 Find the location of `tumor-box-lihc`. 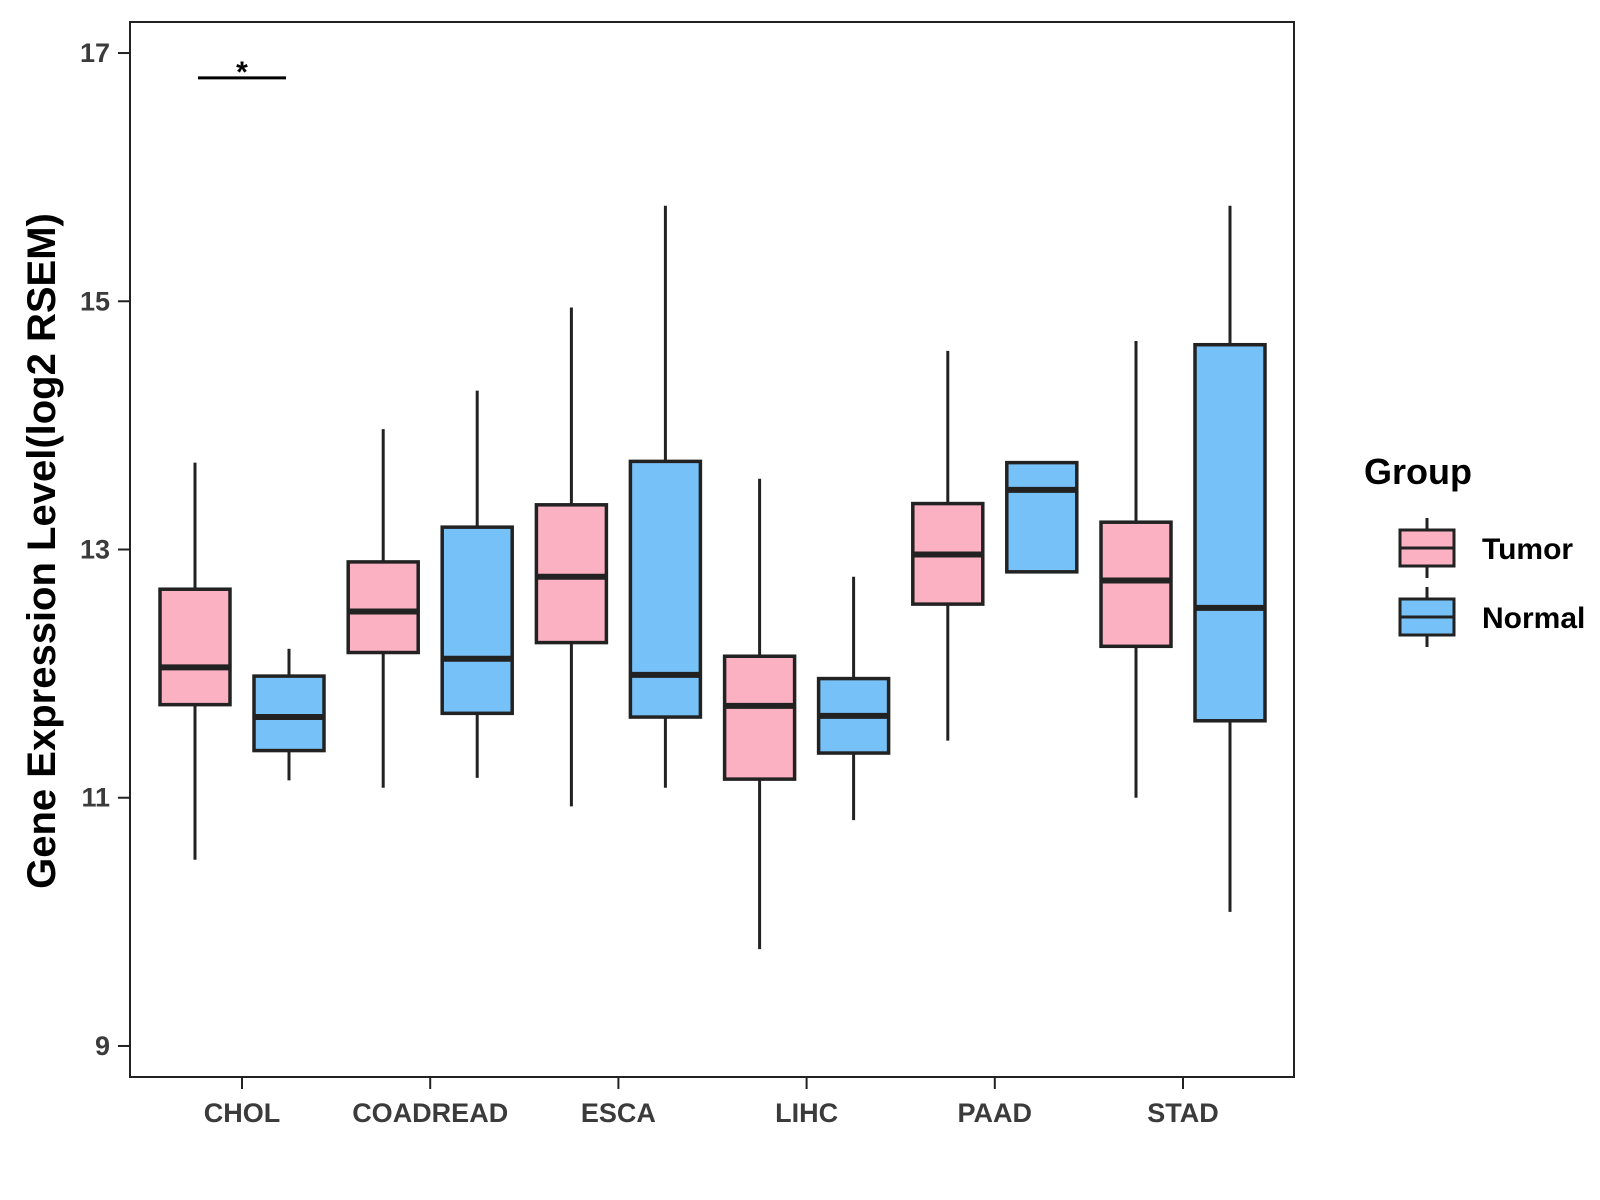

tumor-box-lihc is located at coordinates (759, 714).